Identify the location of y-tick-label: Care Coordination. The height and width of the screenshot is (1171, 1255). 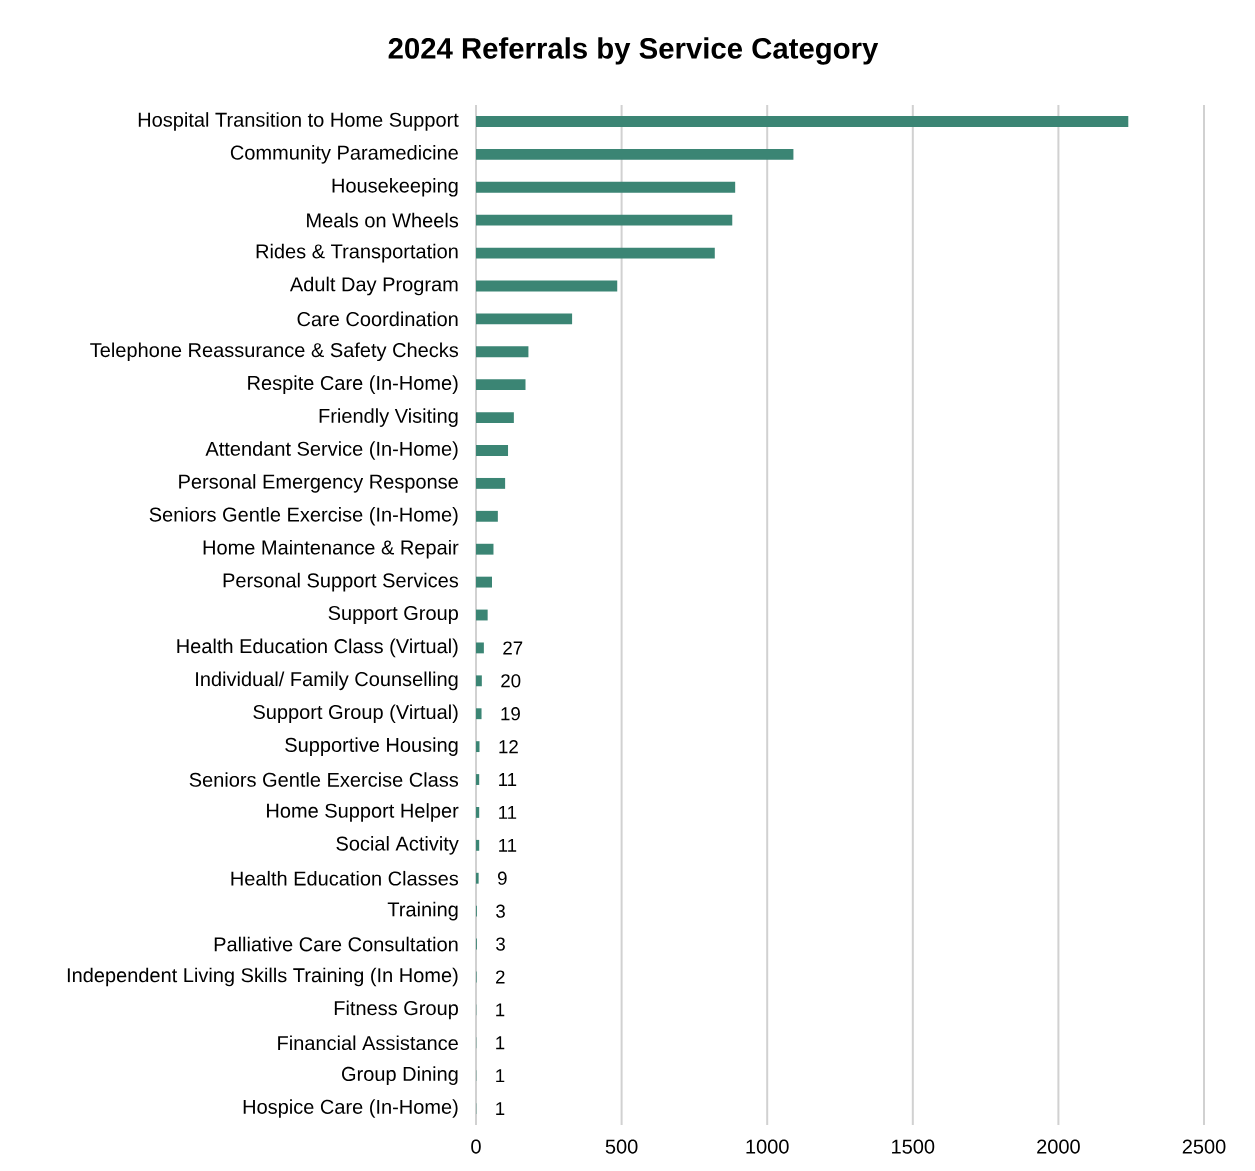
(377, 319).